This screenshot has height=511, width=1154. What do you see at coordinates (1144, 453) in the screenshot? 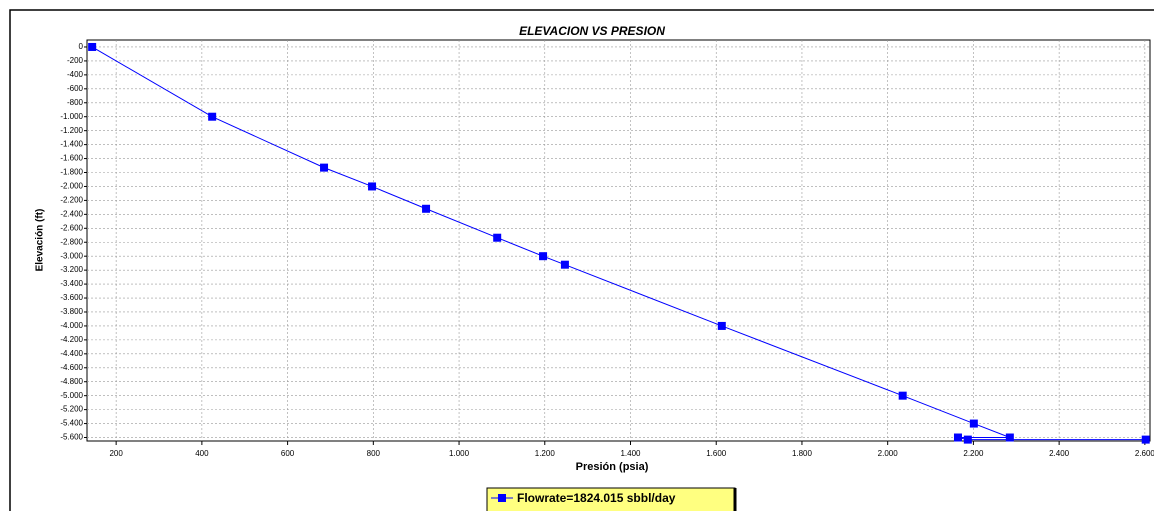
I see `x-tick-label: 2.600` at bounding box center [1144, 453].